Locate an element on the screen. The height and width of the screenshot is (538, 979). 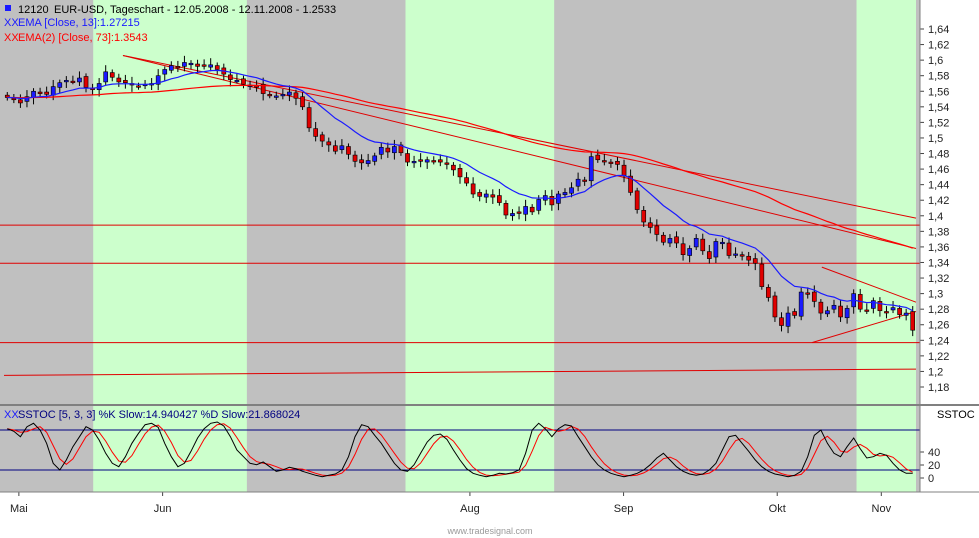
x-tick-label: Okt is located at coordinates (777, 509).